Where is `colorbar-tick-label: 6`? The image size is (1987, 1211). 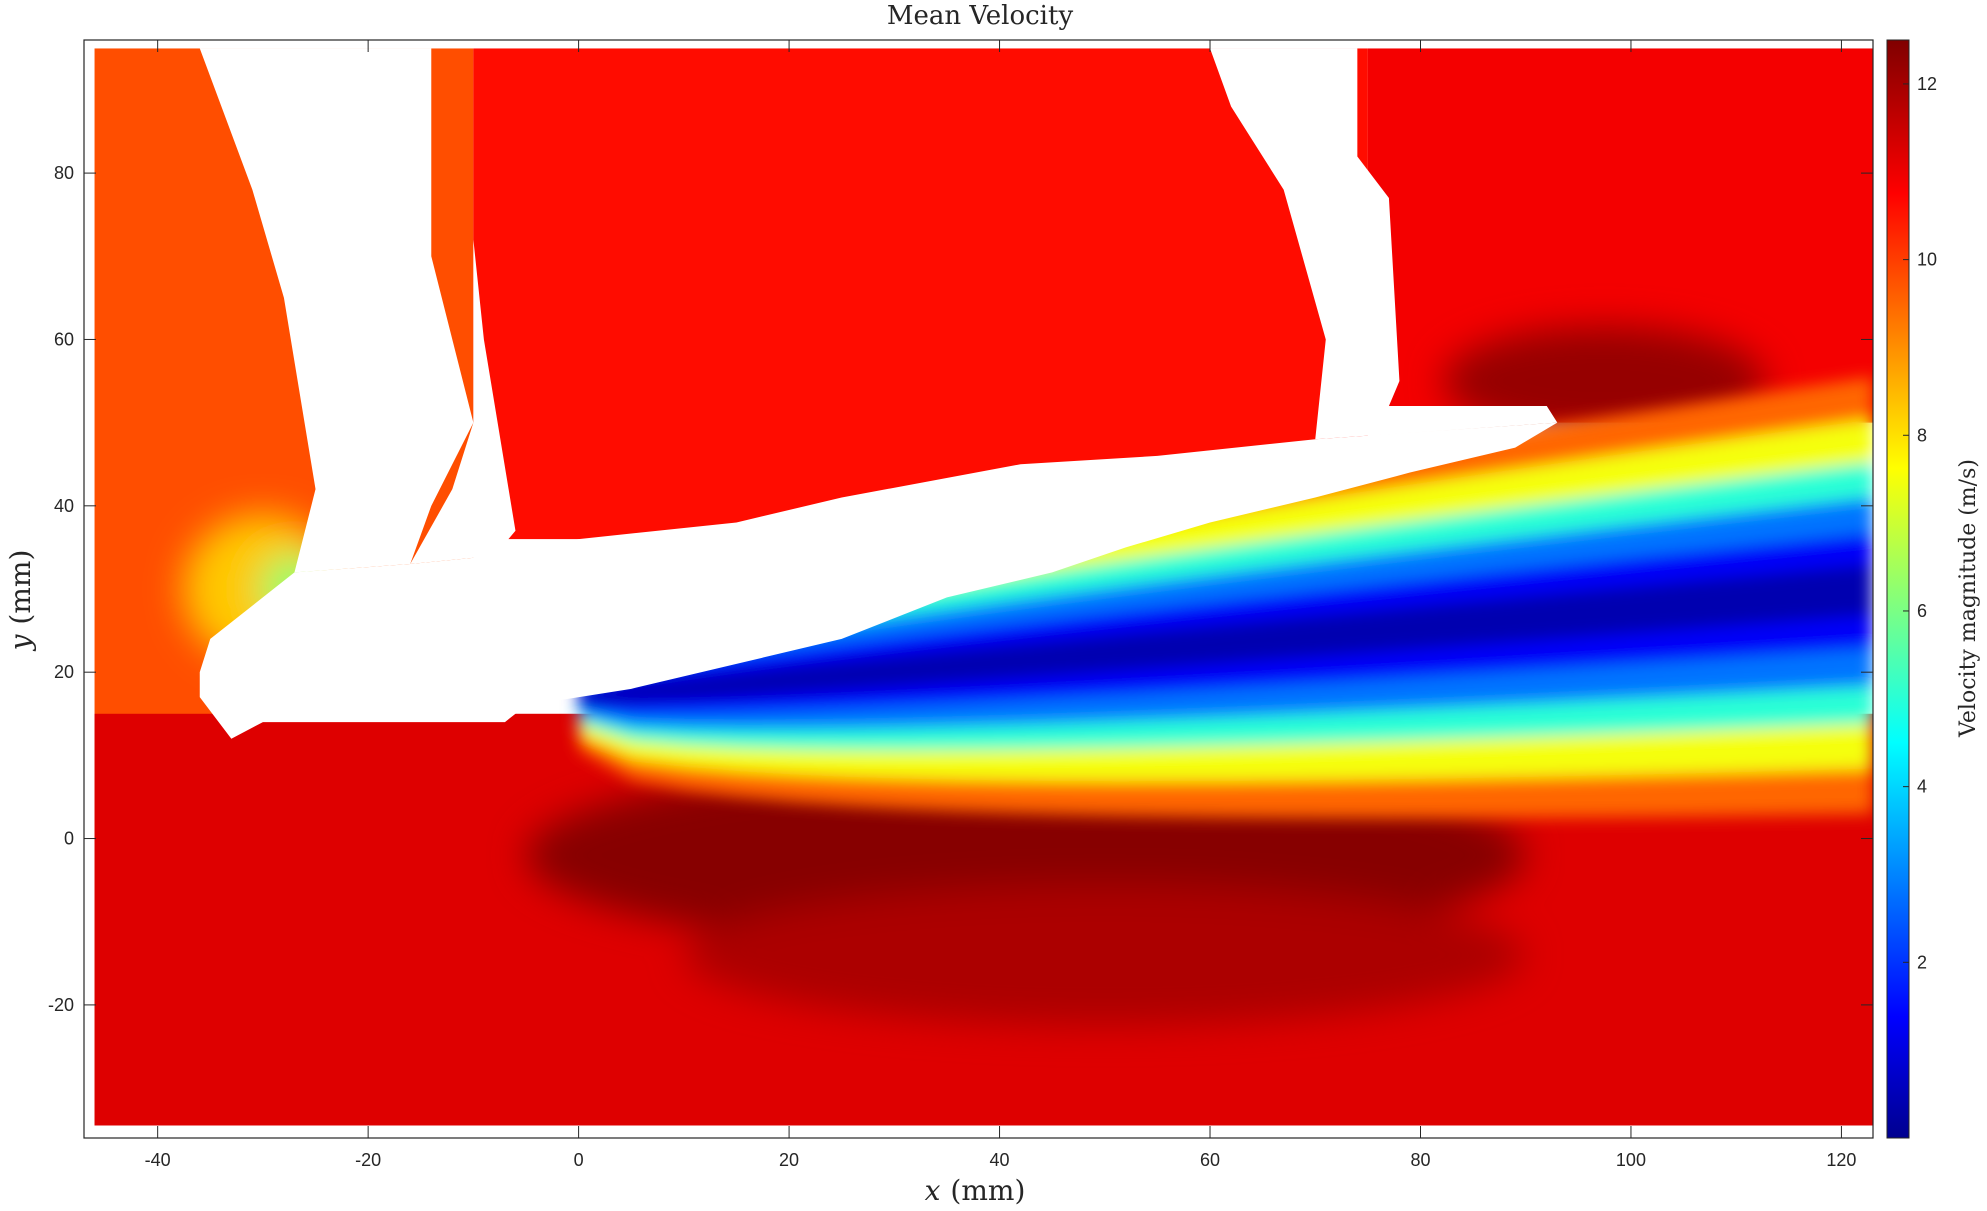 colorbar-tick-label: 6 is located at coordinates (1922, 611).